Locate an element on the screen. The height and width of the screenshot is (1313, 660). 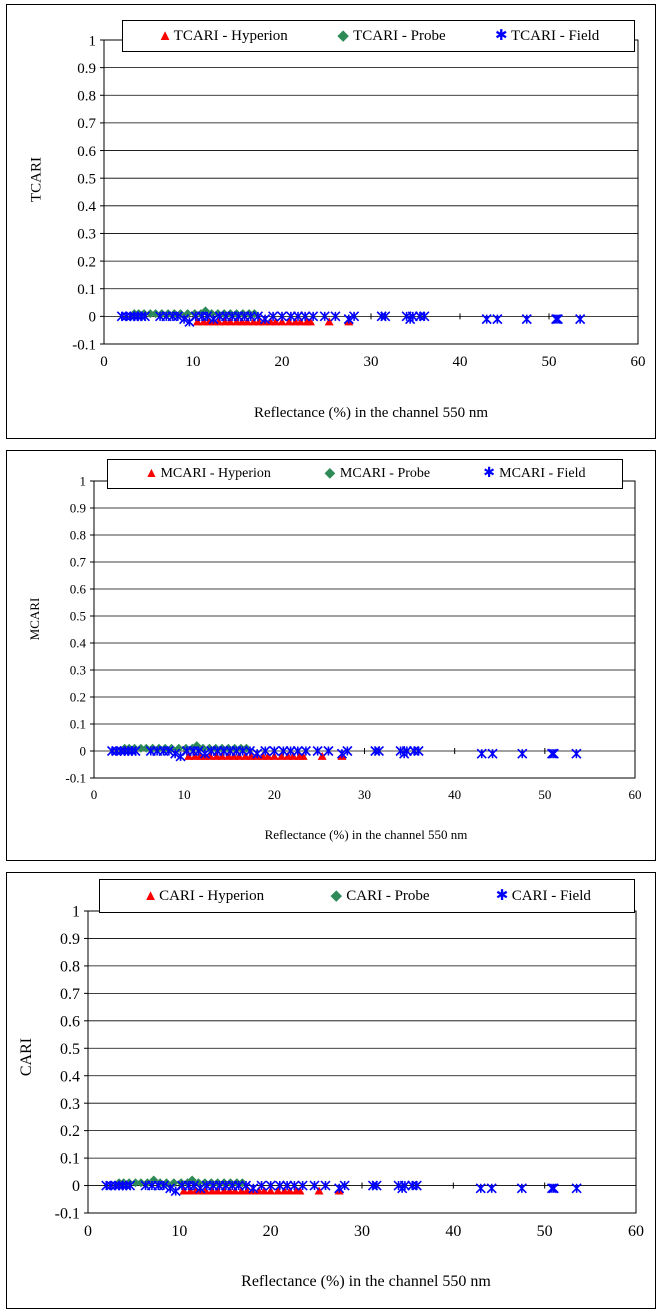
legend-item-field: ✱ CARI - Field is located at coordinates (543, 896).